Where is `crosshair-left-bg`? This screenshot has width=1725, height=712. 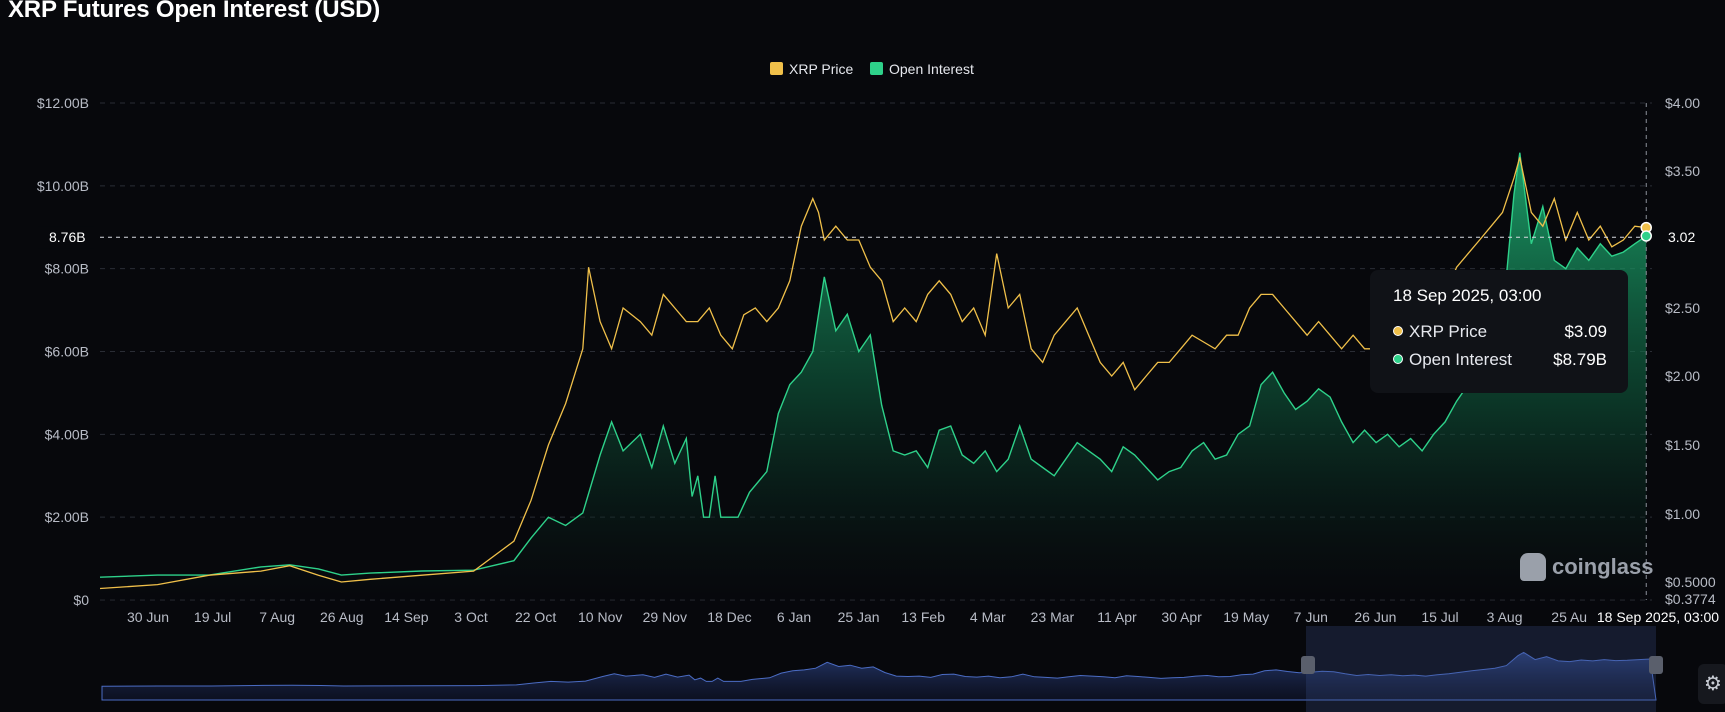
crosshair-left-bg is located at coordinates (66, 237).